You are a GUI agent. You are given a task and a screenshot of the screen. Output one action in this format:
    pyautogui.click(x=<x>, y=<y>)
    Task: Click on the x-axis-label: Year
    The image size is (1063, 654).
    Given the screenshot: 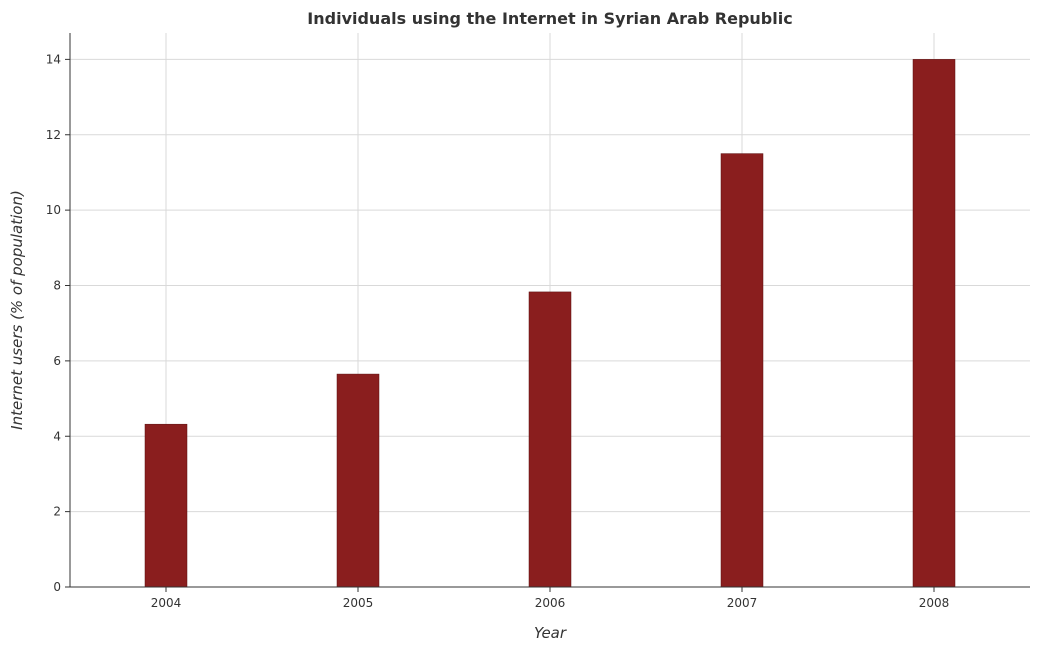 What is the action you would take?
    pyautogui.click(x=550, y=633)
    